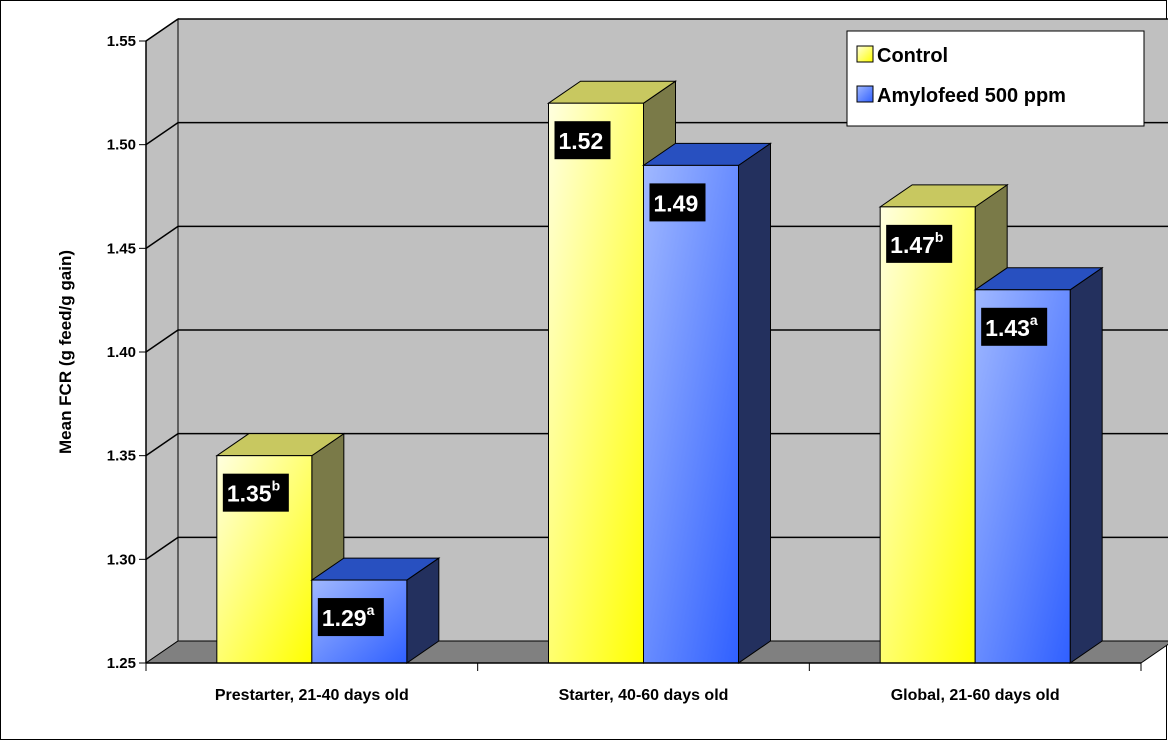 The image size is (1169, 742). Describe the element at coordinates (121, 559) in the screenshot. I see `y-tick-label: 1.30` at that location.